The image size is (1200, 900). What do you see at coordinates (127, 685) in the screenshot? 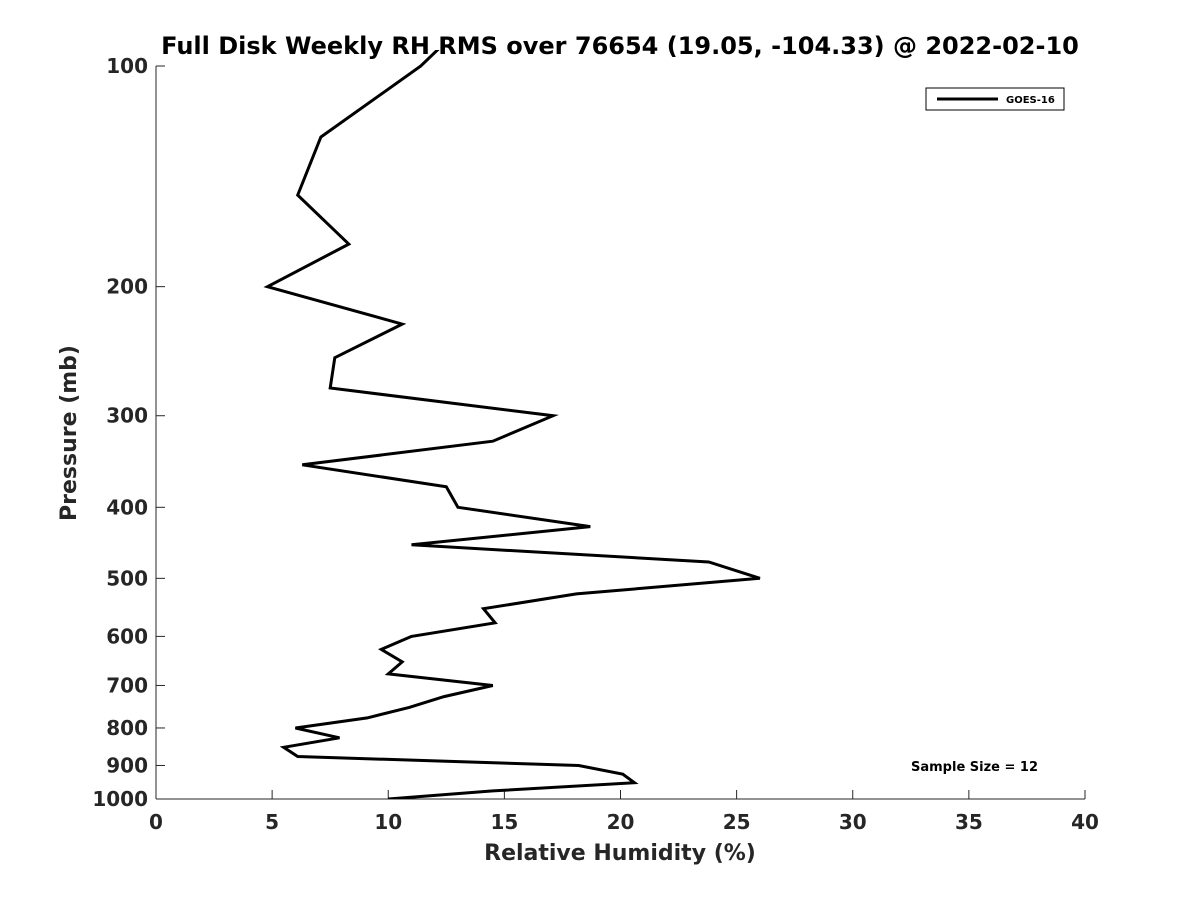
I see `y-tick-label: 700` at bounding box center [127, 685].